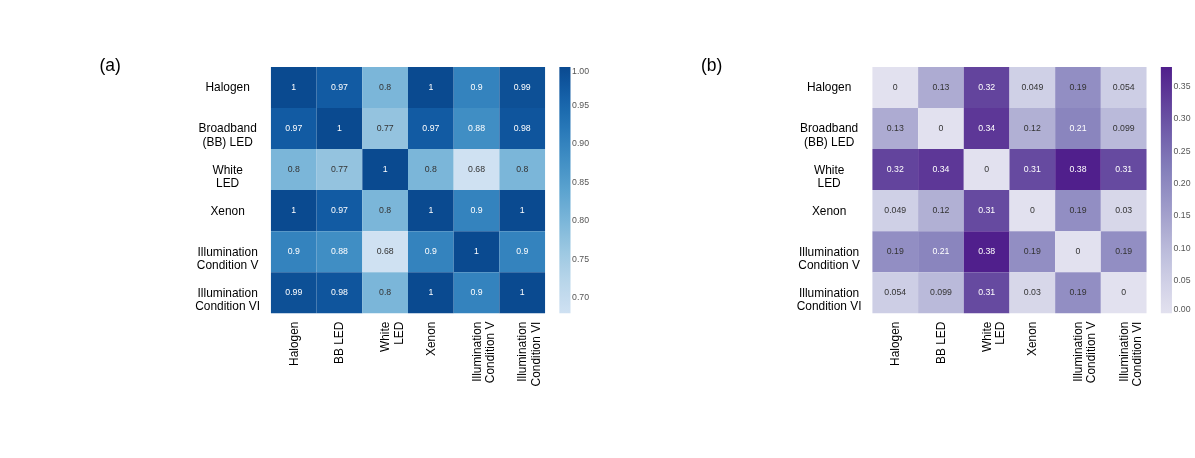  What do you see at coordinates (227, 258) in the screenshot?
I see `y-tick-label: Illumination Condition V` at bounding box center [227, 258].